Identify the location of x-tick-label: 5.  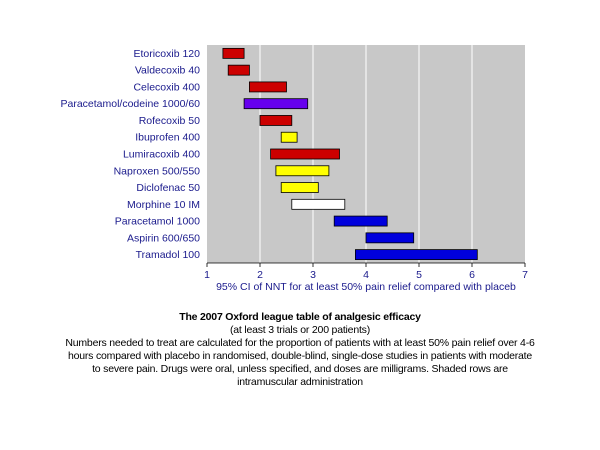
(419, 275).